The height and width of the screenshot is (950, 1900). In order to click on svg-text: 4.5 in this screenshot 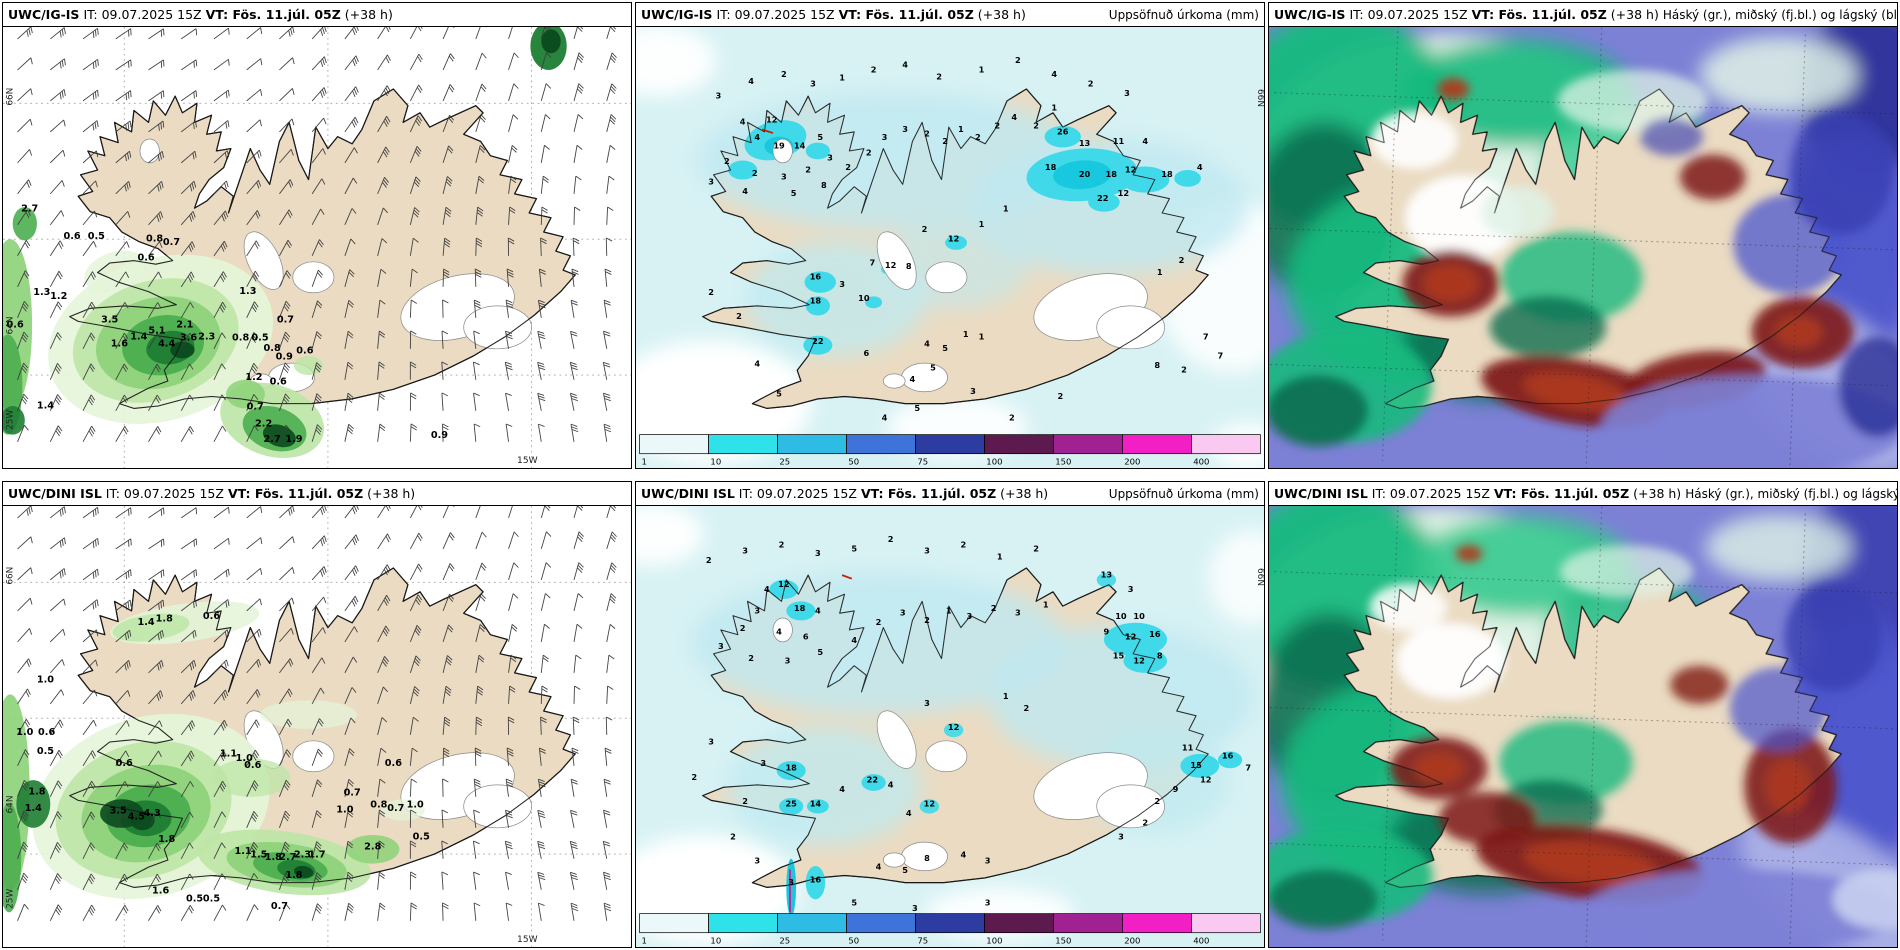, I will do `click(136, 817)`.